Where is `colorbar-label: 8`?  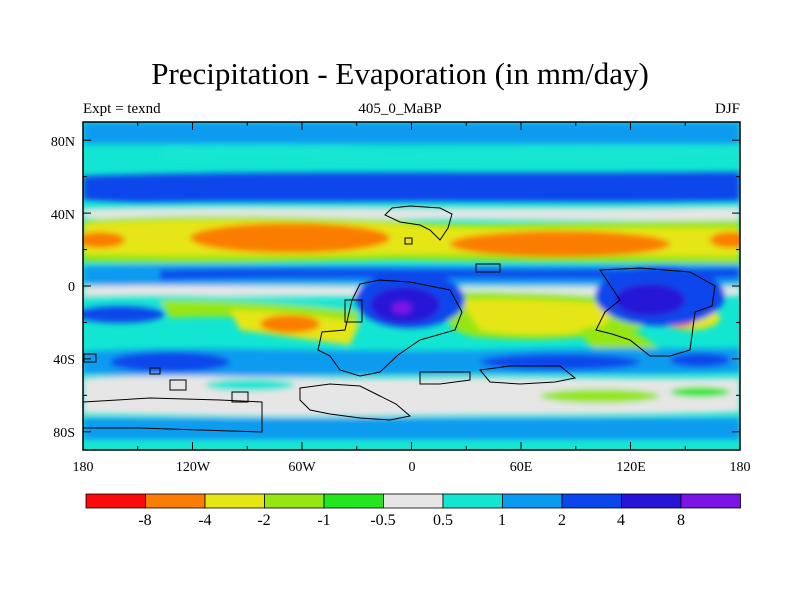 colorbar-label: 8 is located at coordinates (681, 520).